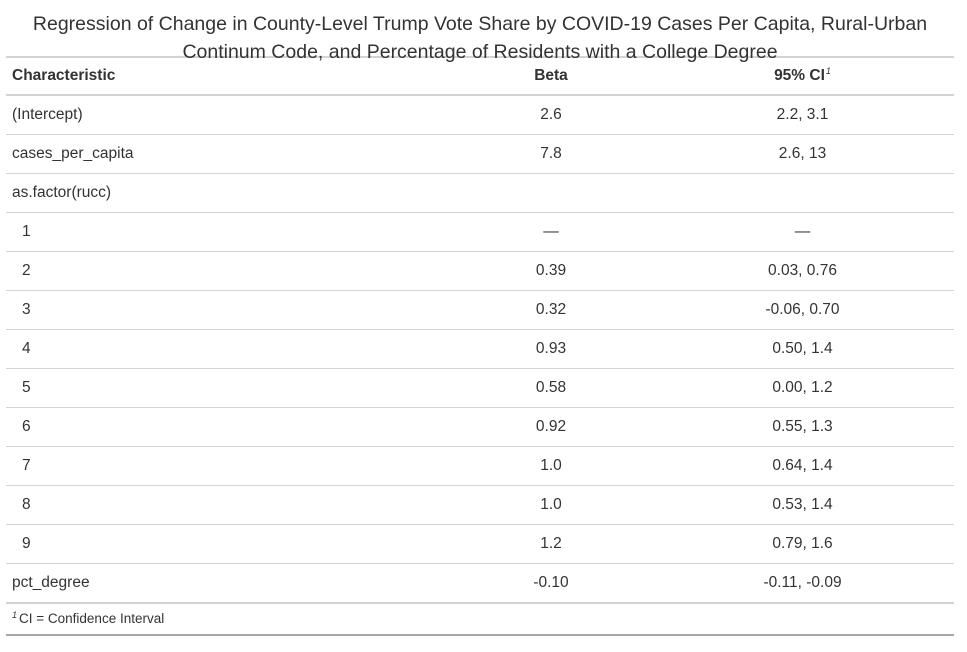 The height and width of the screenshot is (652, 967). I want to click on table-row: (Intercept) 2.6 2.2, 3.1, so click(480, 115).